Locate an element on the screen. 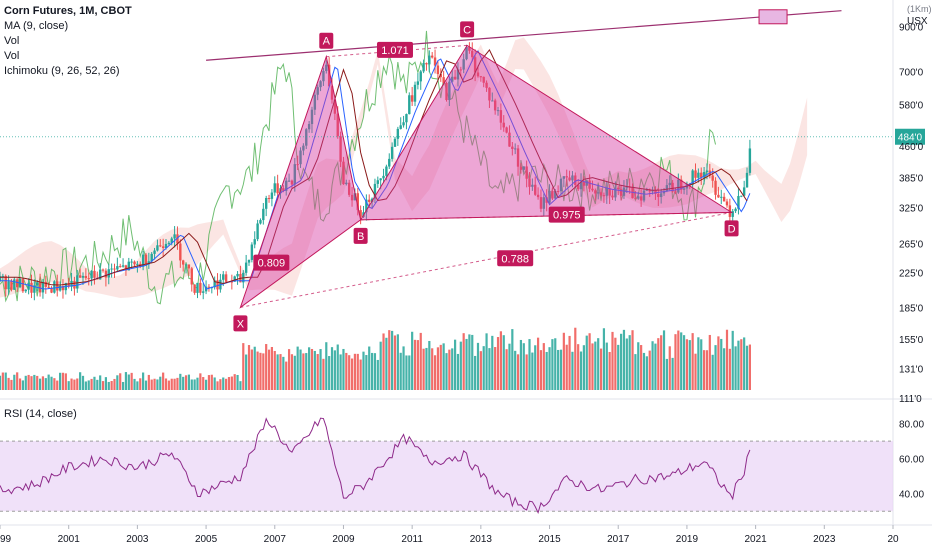 Image resolution: width=932 pixels, height=555 pixels. pattern-ratio-badge is located at coordinates (394, 49).